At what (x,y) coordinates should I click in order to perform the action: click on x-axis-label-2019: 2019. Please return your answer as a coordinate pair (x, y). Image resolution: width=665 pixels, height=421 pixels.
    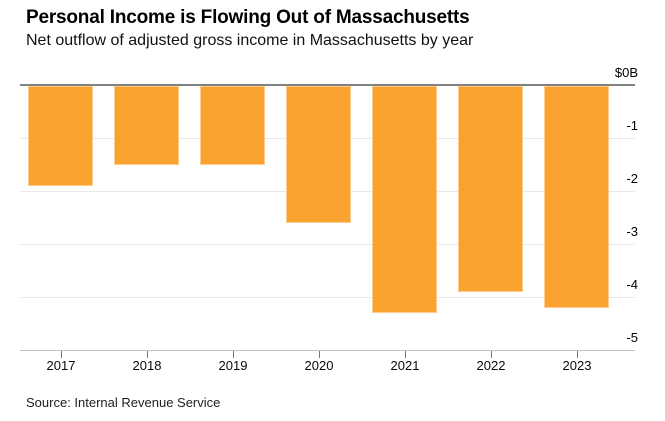
    Looking at the image, I should click on (233, 365).